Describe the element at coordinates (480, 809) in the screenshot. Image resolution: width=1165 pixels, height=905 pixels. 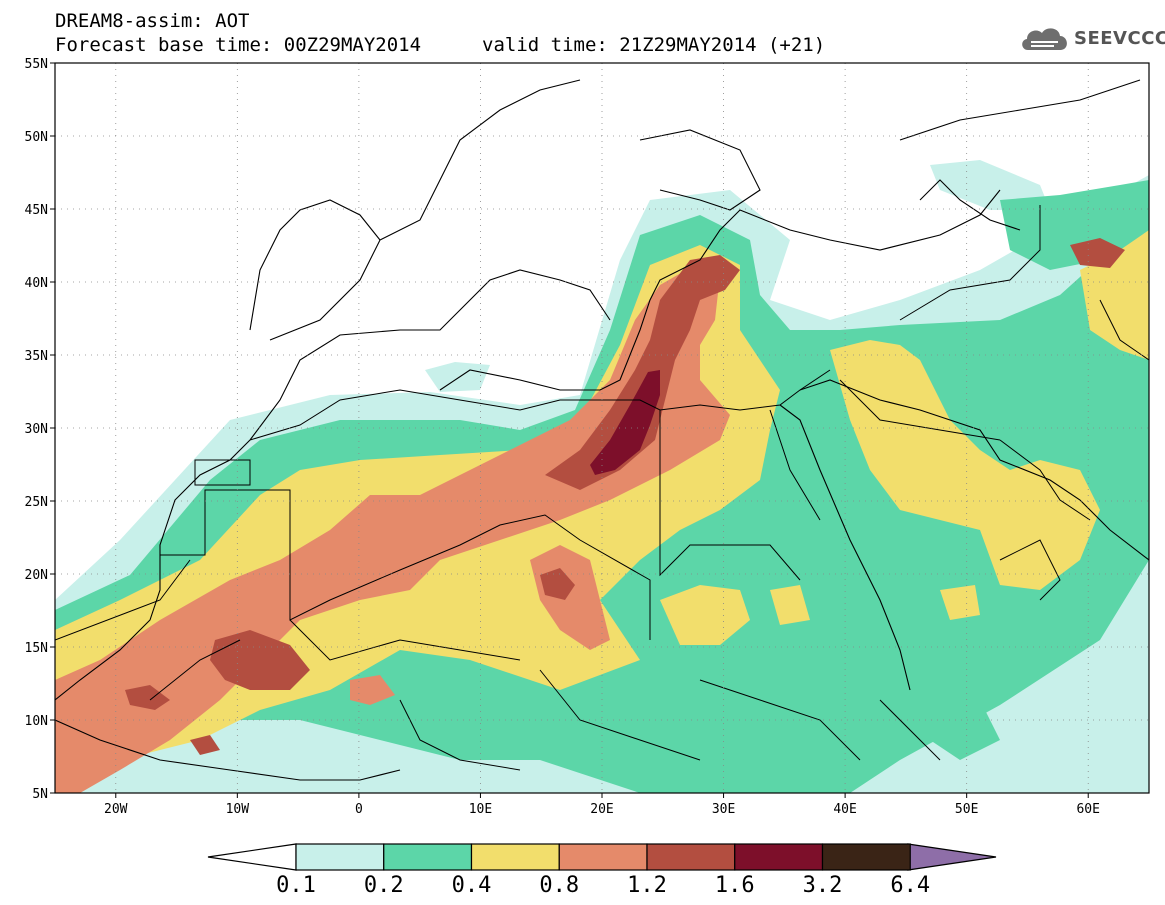
I see `lon-tick-label: 10E` at that location.